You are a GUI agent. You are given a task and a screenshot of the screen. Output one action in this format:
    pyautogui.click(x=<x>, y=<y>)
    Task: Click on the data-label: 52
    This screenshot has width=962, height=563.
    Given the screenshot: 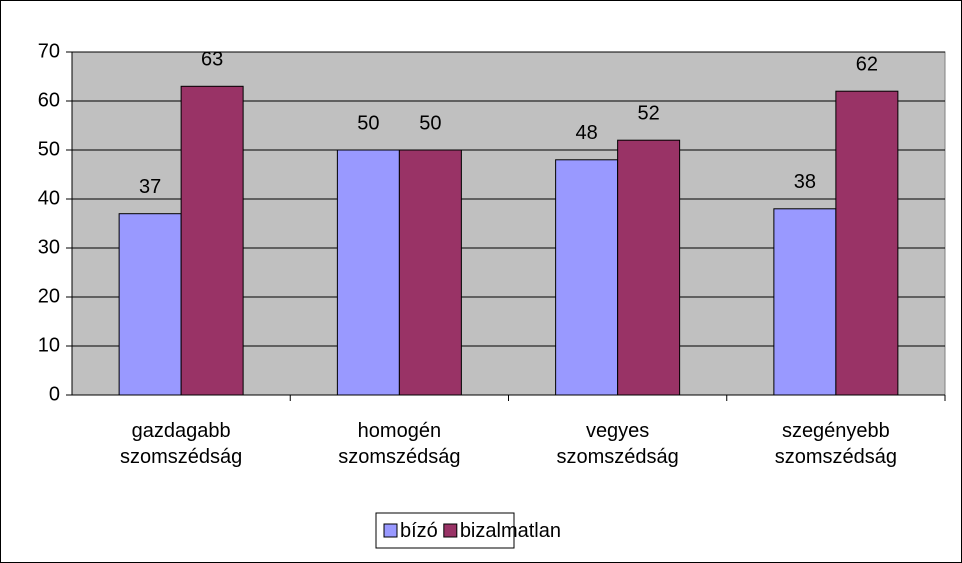 What is the action you would take?
    pyautogui.click(x=649, y=113)
    